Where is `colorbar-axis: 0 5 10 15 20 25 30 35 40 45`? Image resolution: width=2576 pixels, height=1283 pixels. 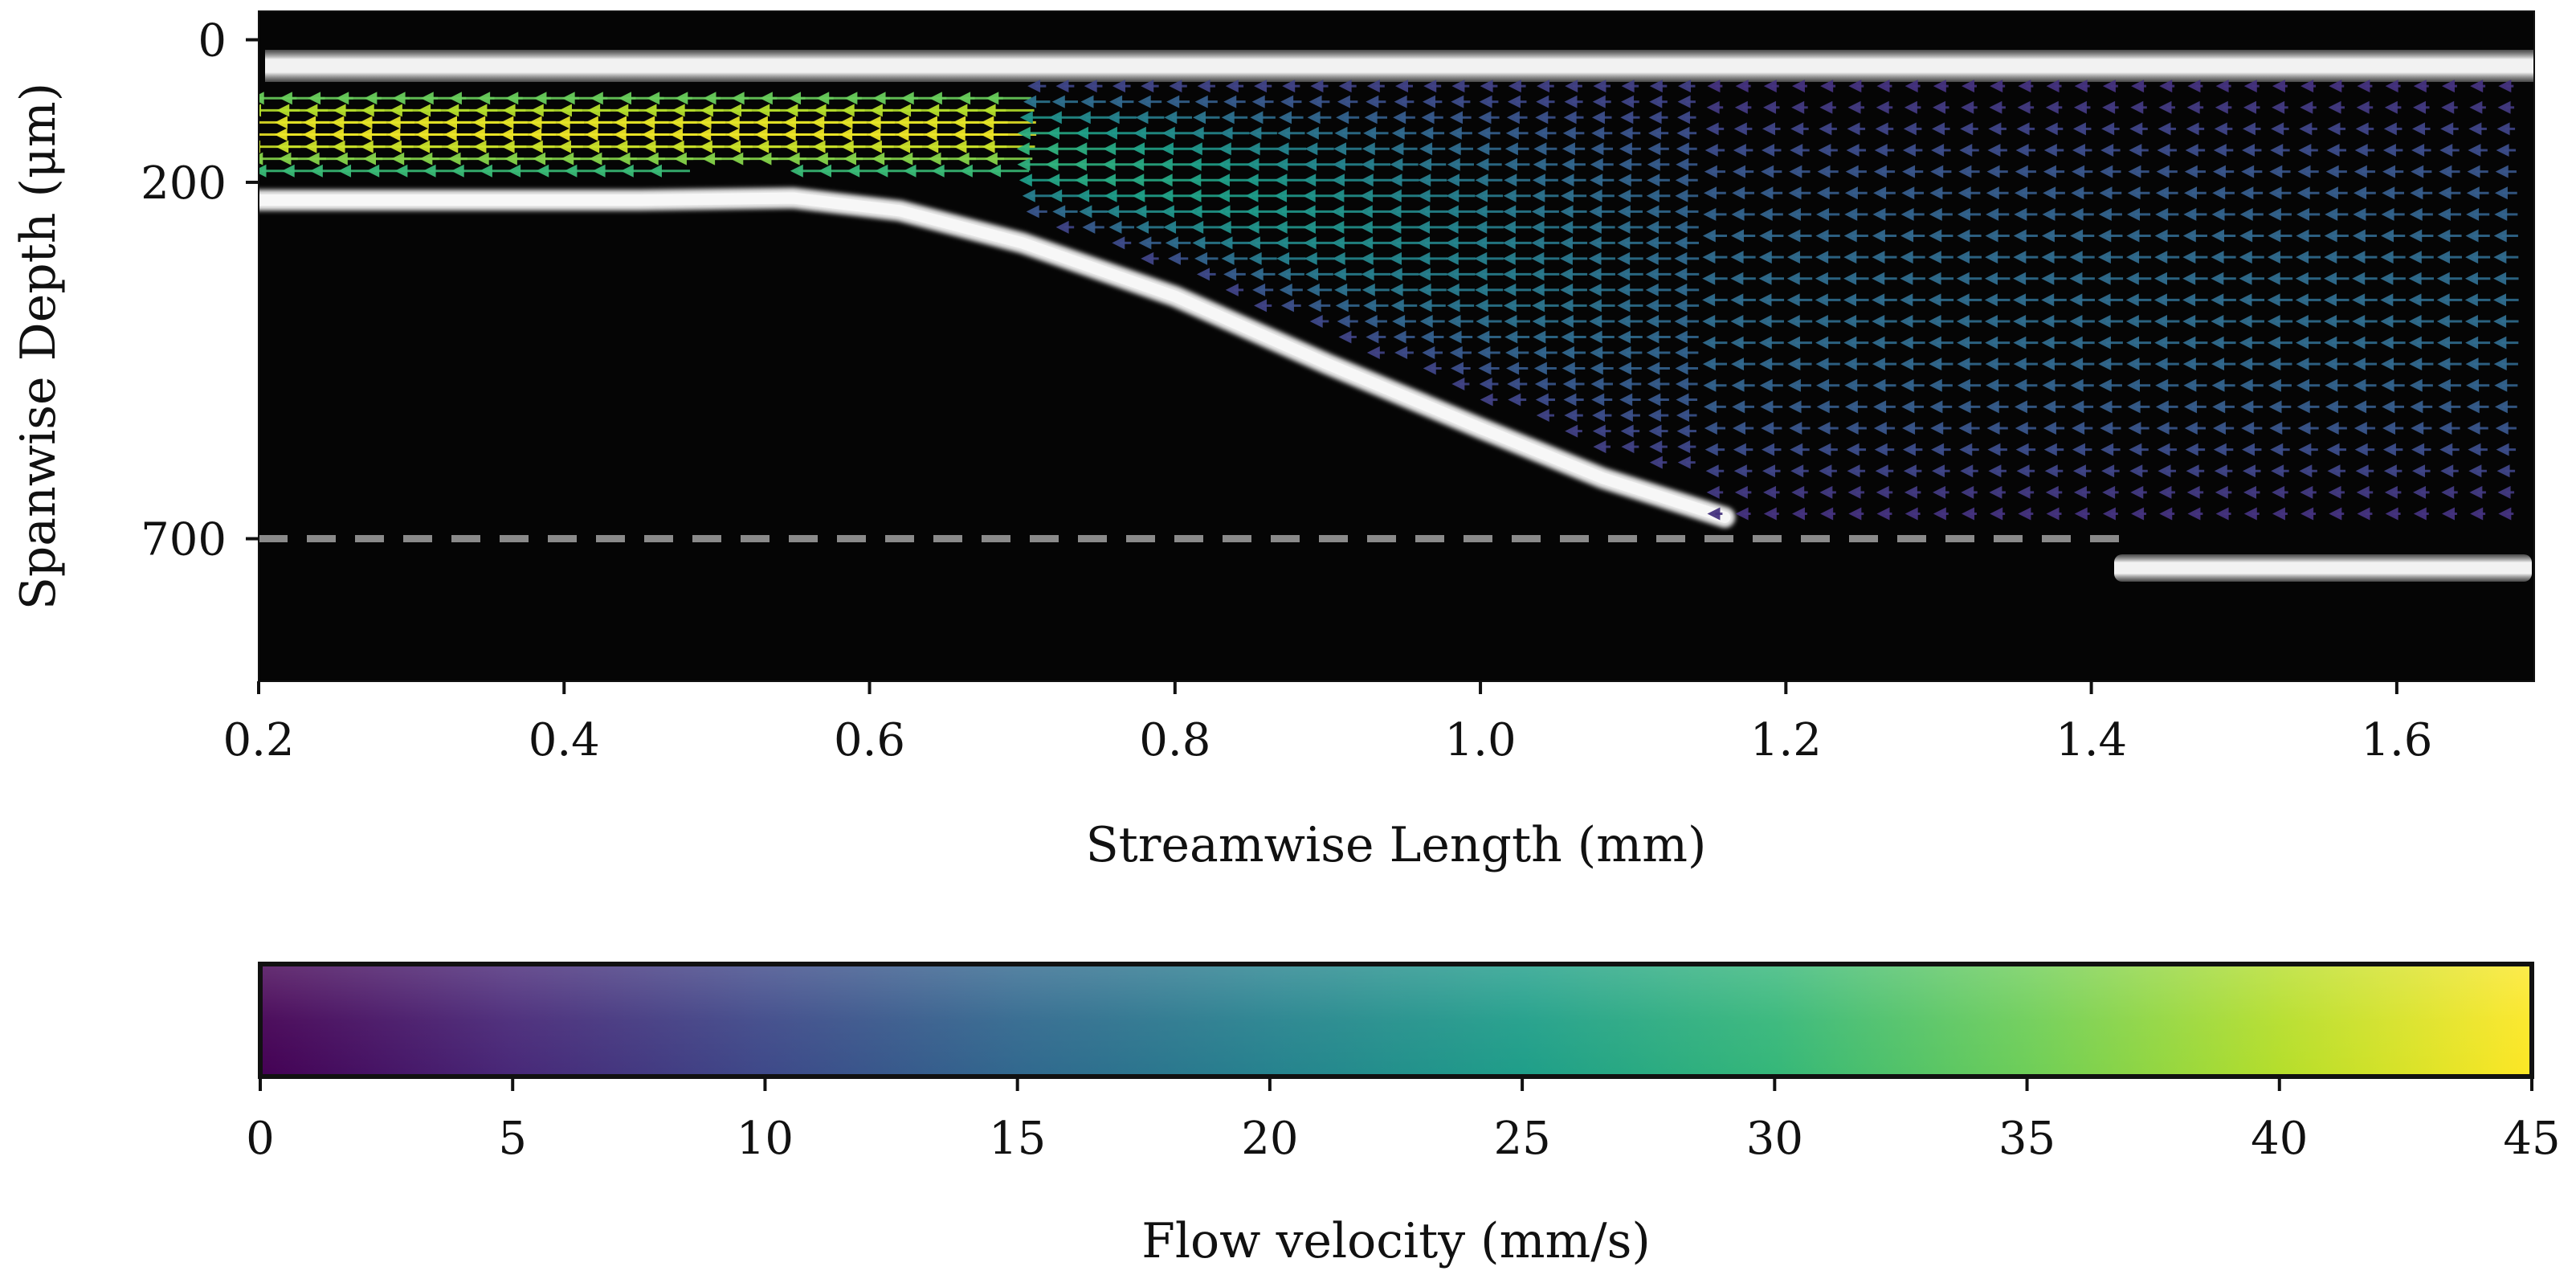
colorbar-axis: 0 5 10 15 20 25 30 35 40 45 is located at coordinates (1403, 1121).